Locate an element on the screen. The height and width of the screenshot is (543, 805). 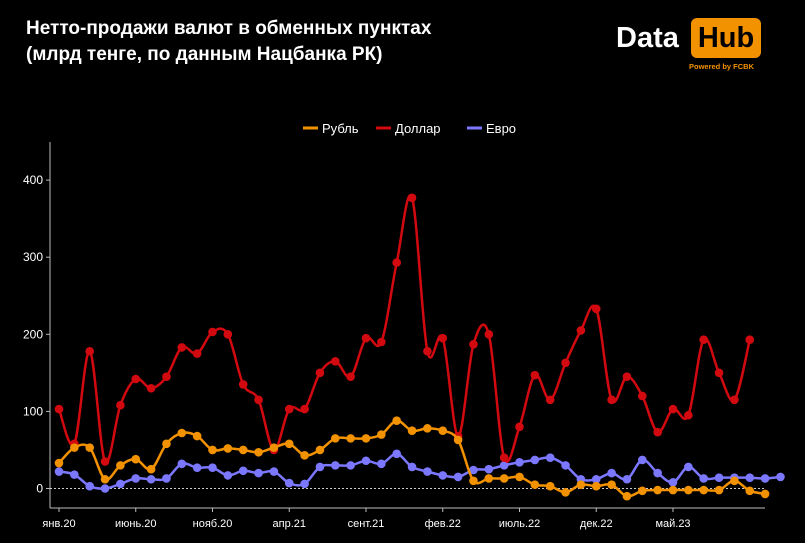
x-tick-label: фев.22 is located at coordinates (443, 524).